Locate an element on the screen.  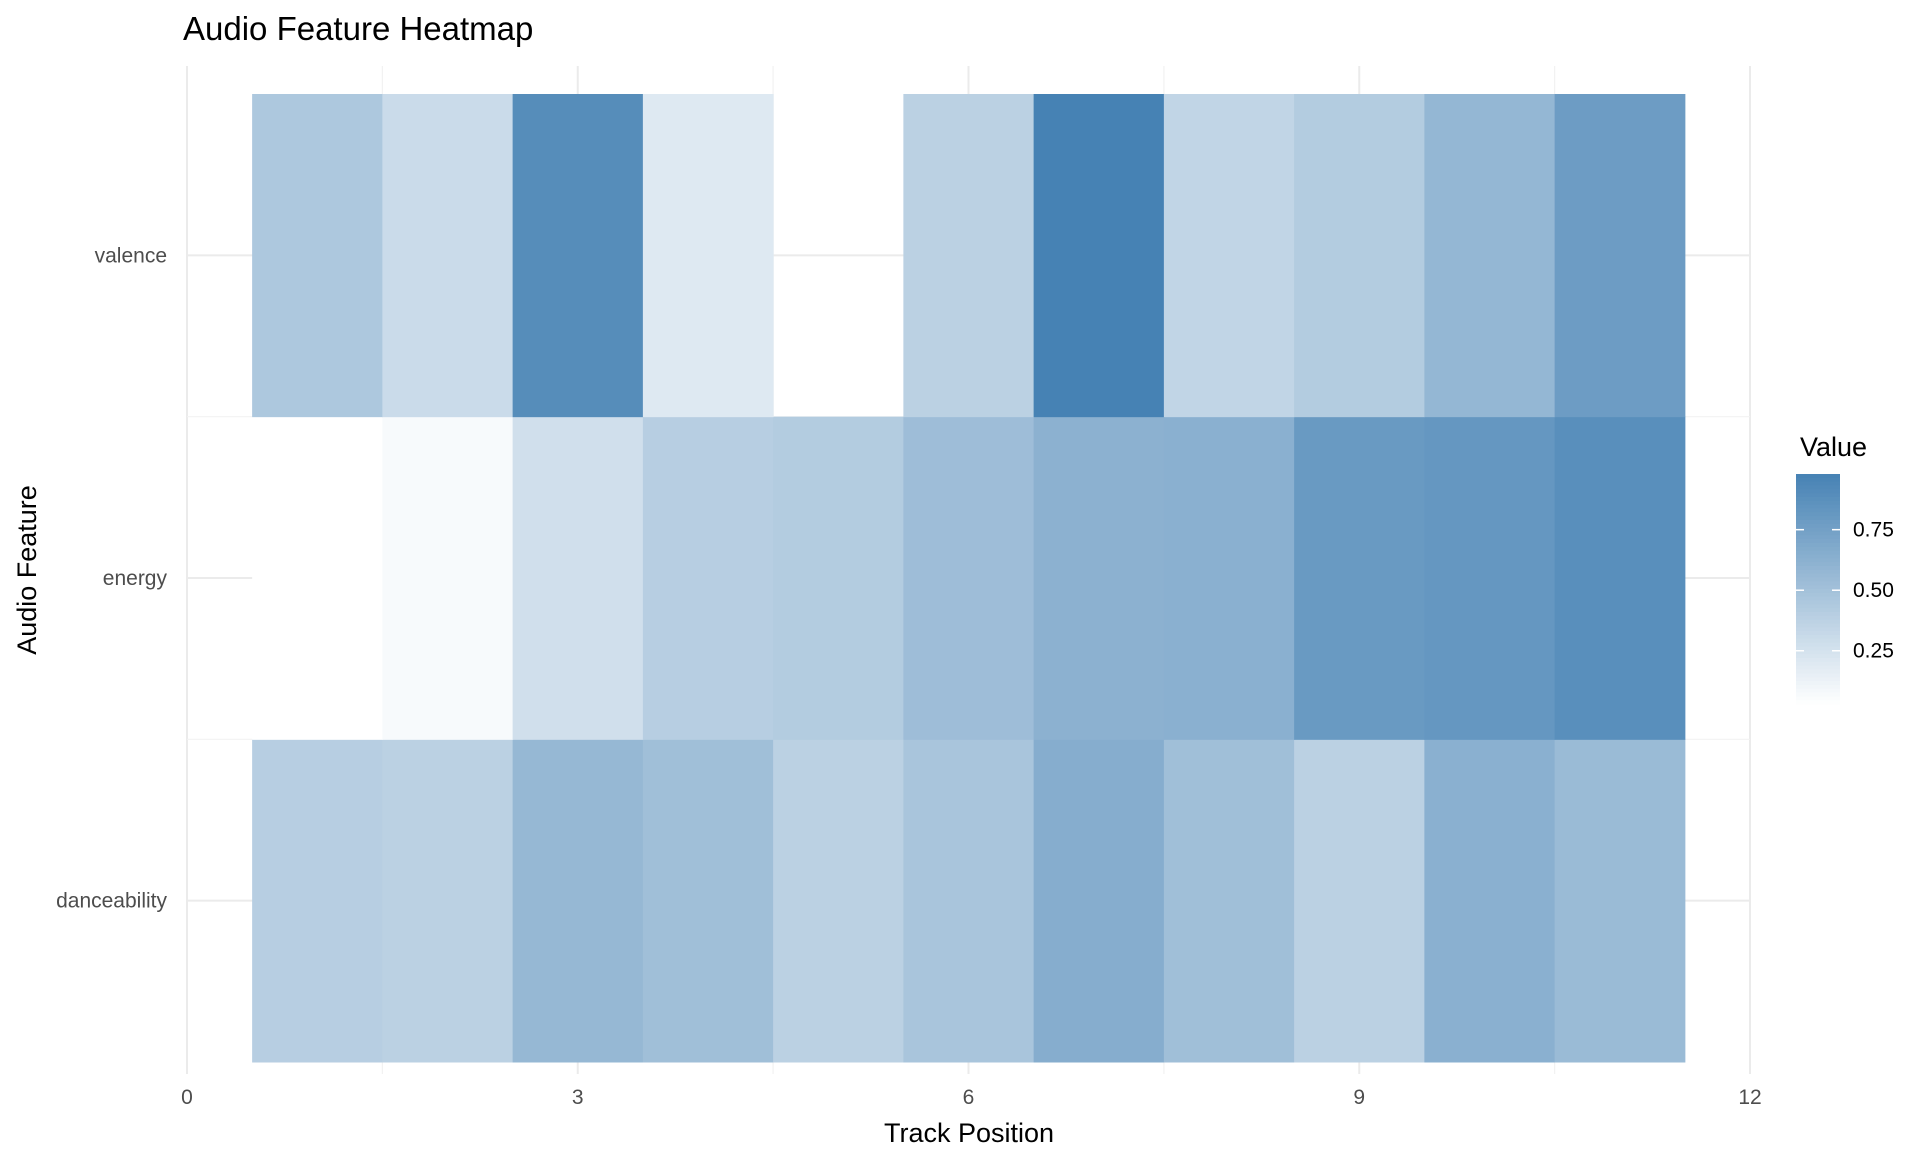
x-tick-label: 9 is located at coordinates (1359, 1097).